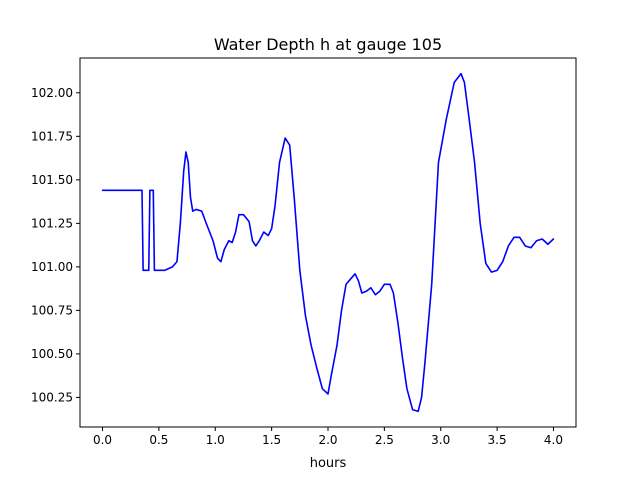 The image size is (640, 484). Describe the element at coordinates (328, 44) in the screenshot. I see `chart-title: Water Depth h at gauge 105` at that location.